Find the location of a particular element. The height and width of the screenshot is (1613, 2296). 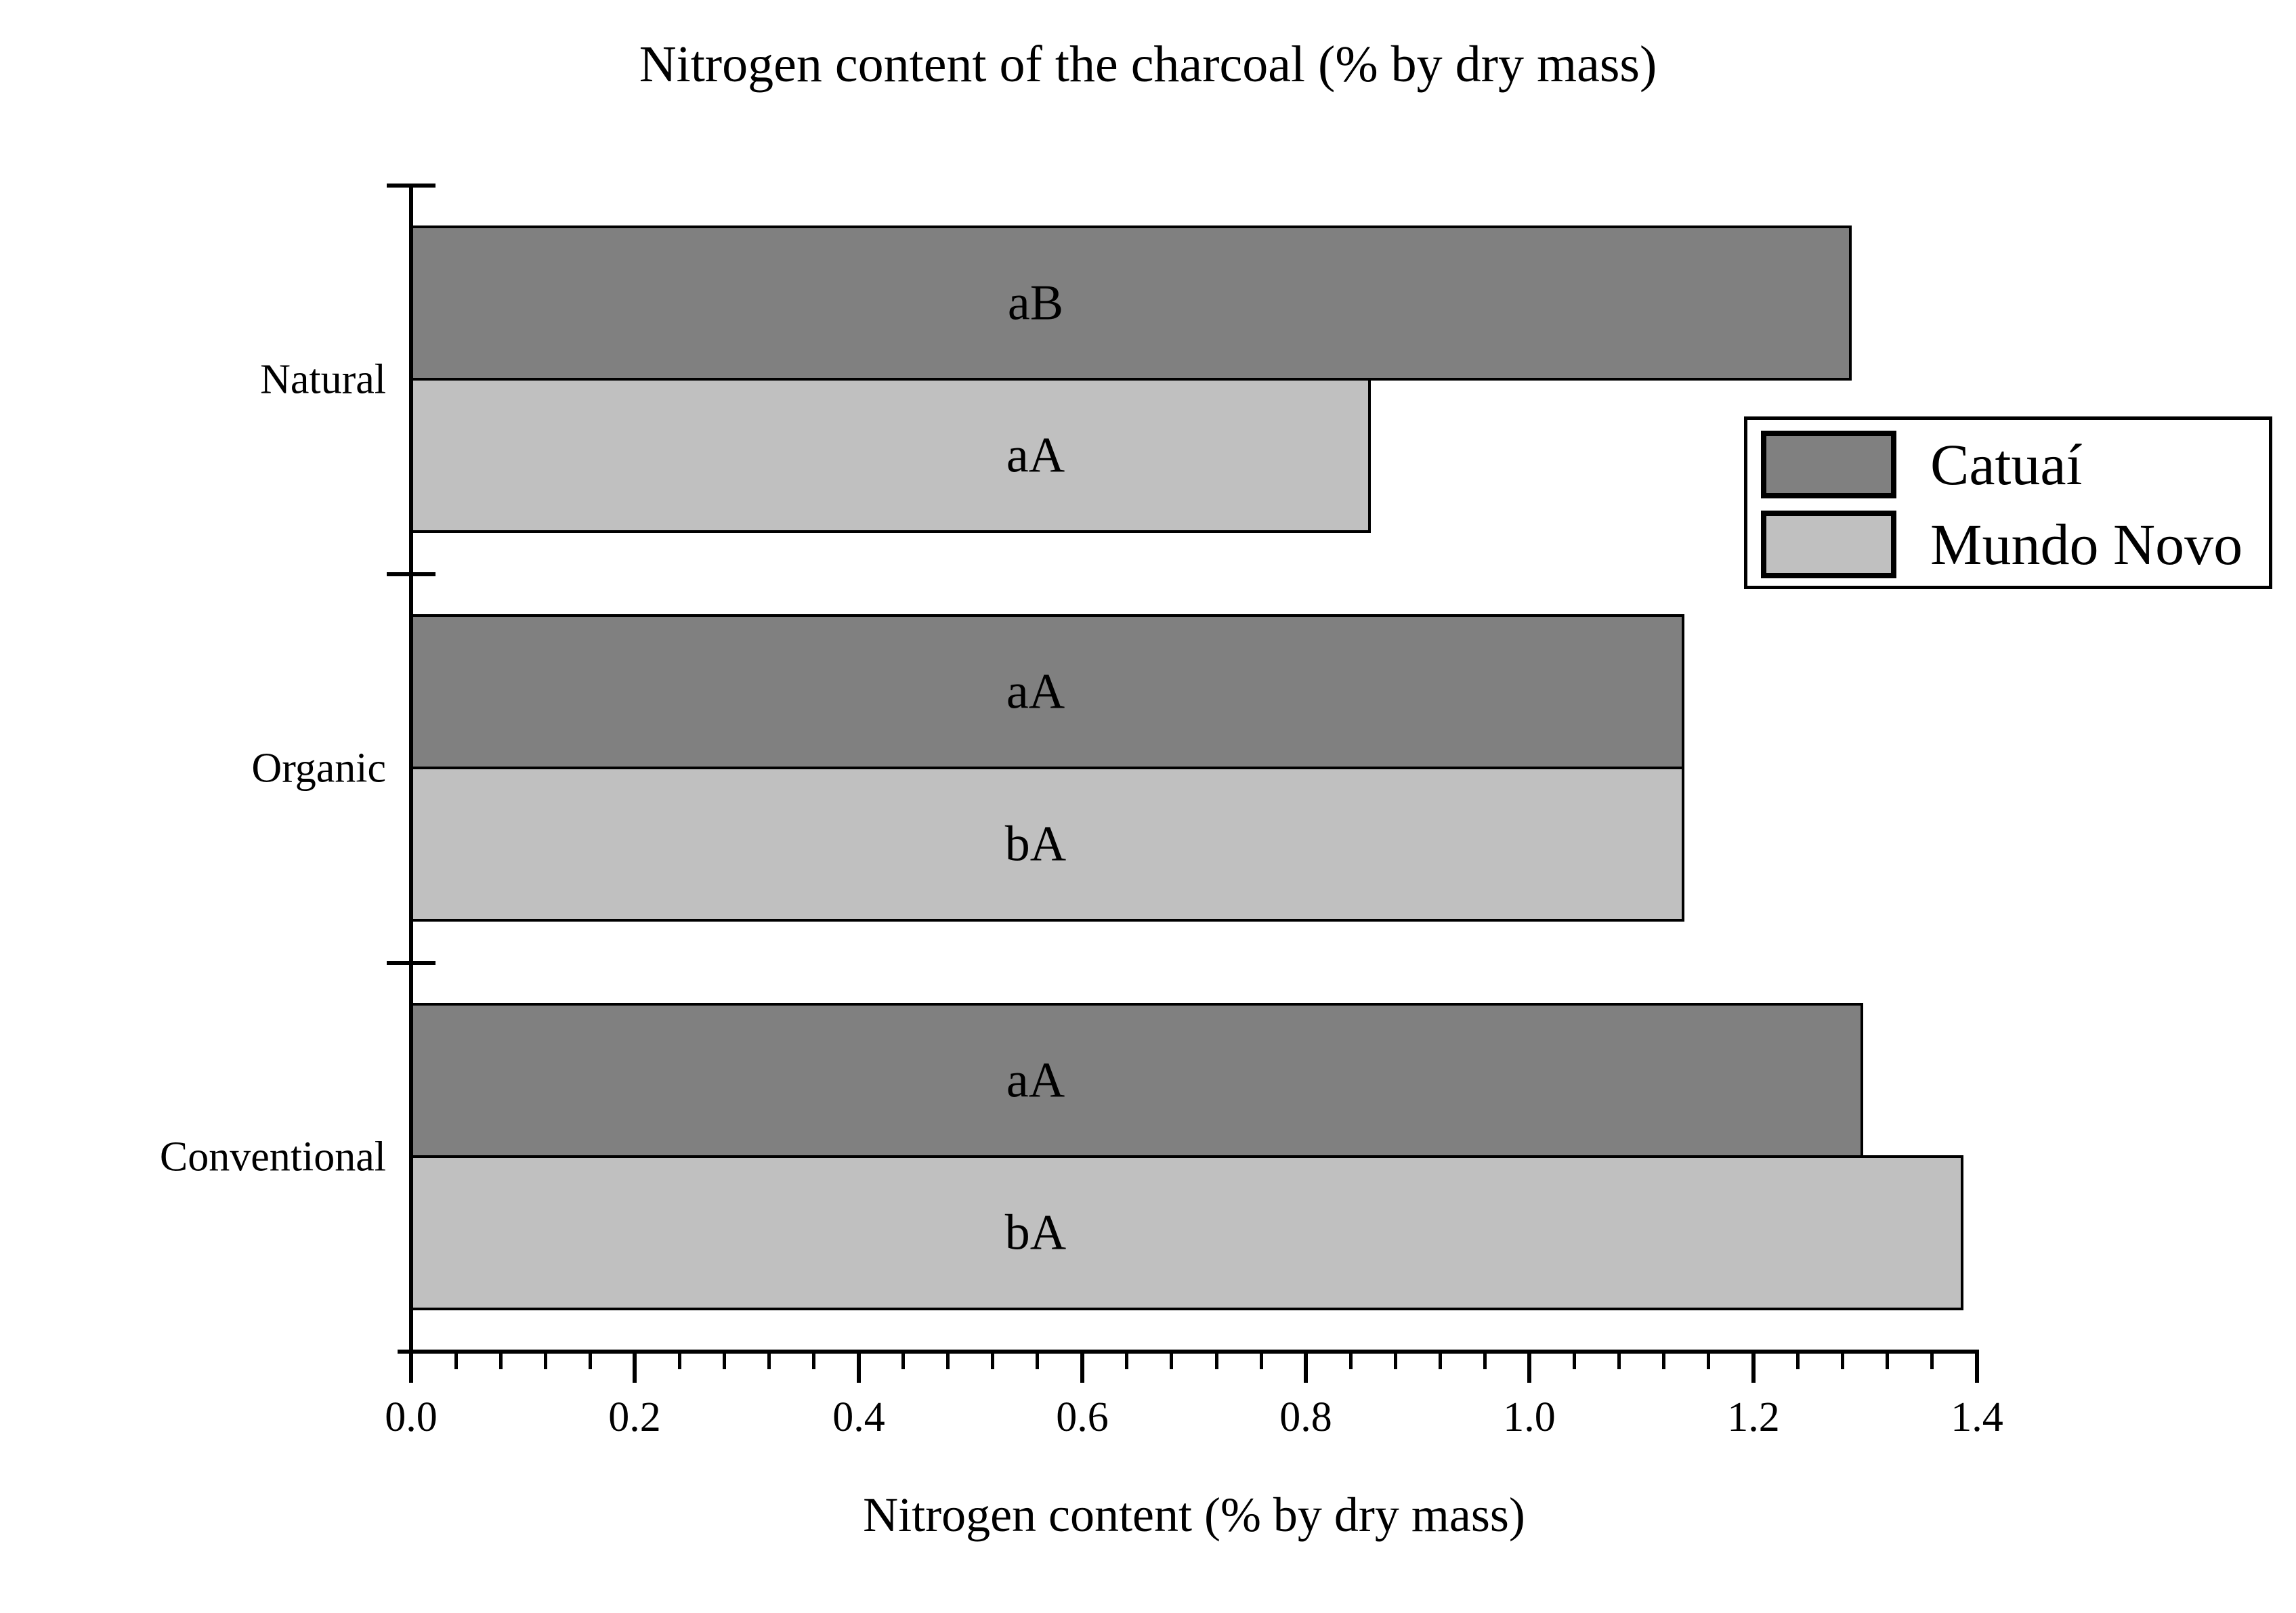

bar-label: aB is located at coordinates (1035, 302).